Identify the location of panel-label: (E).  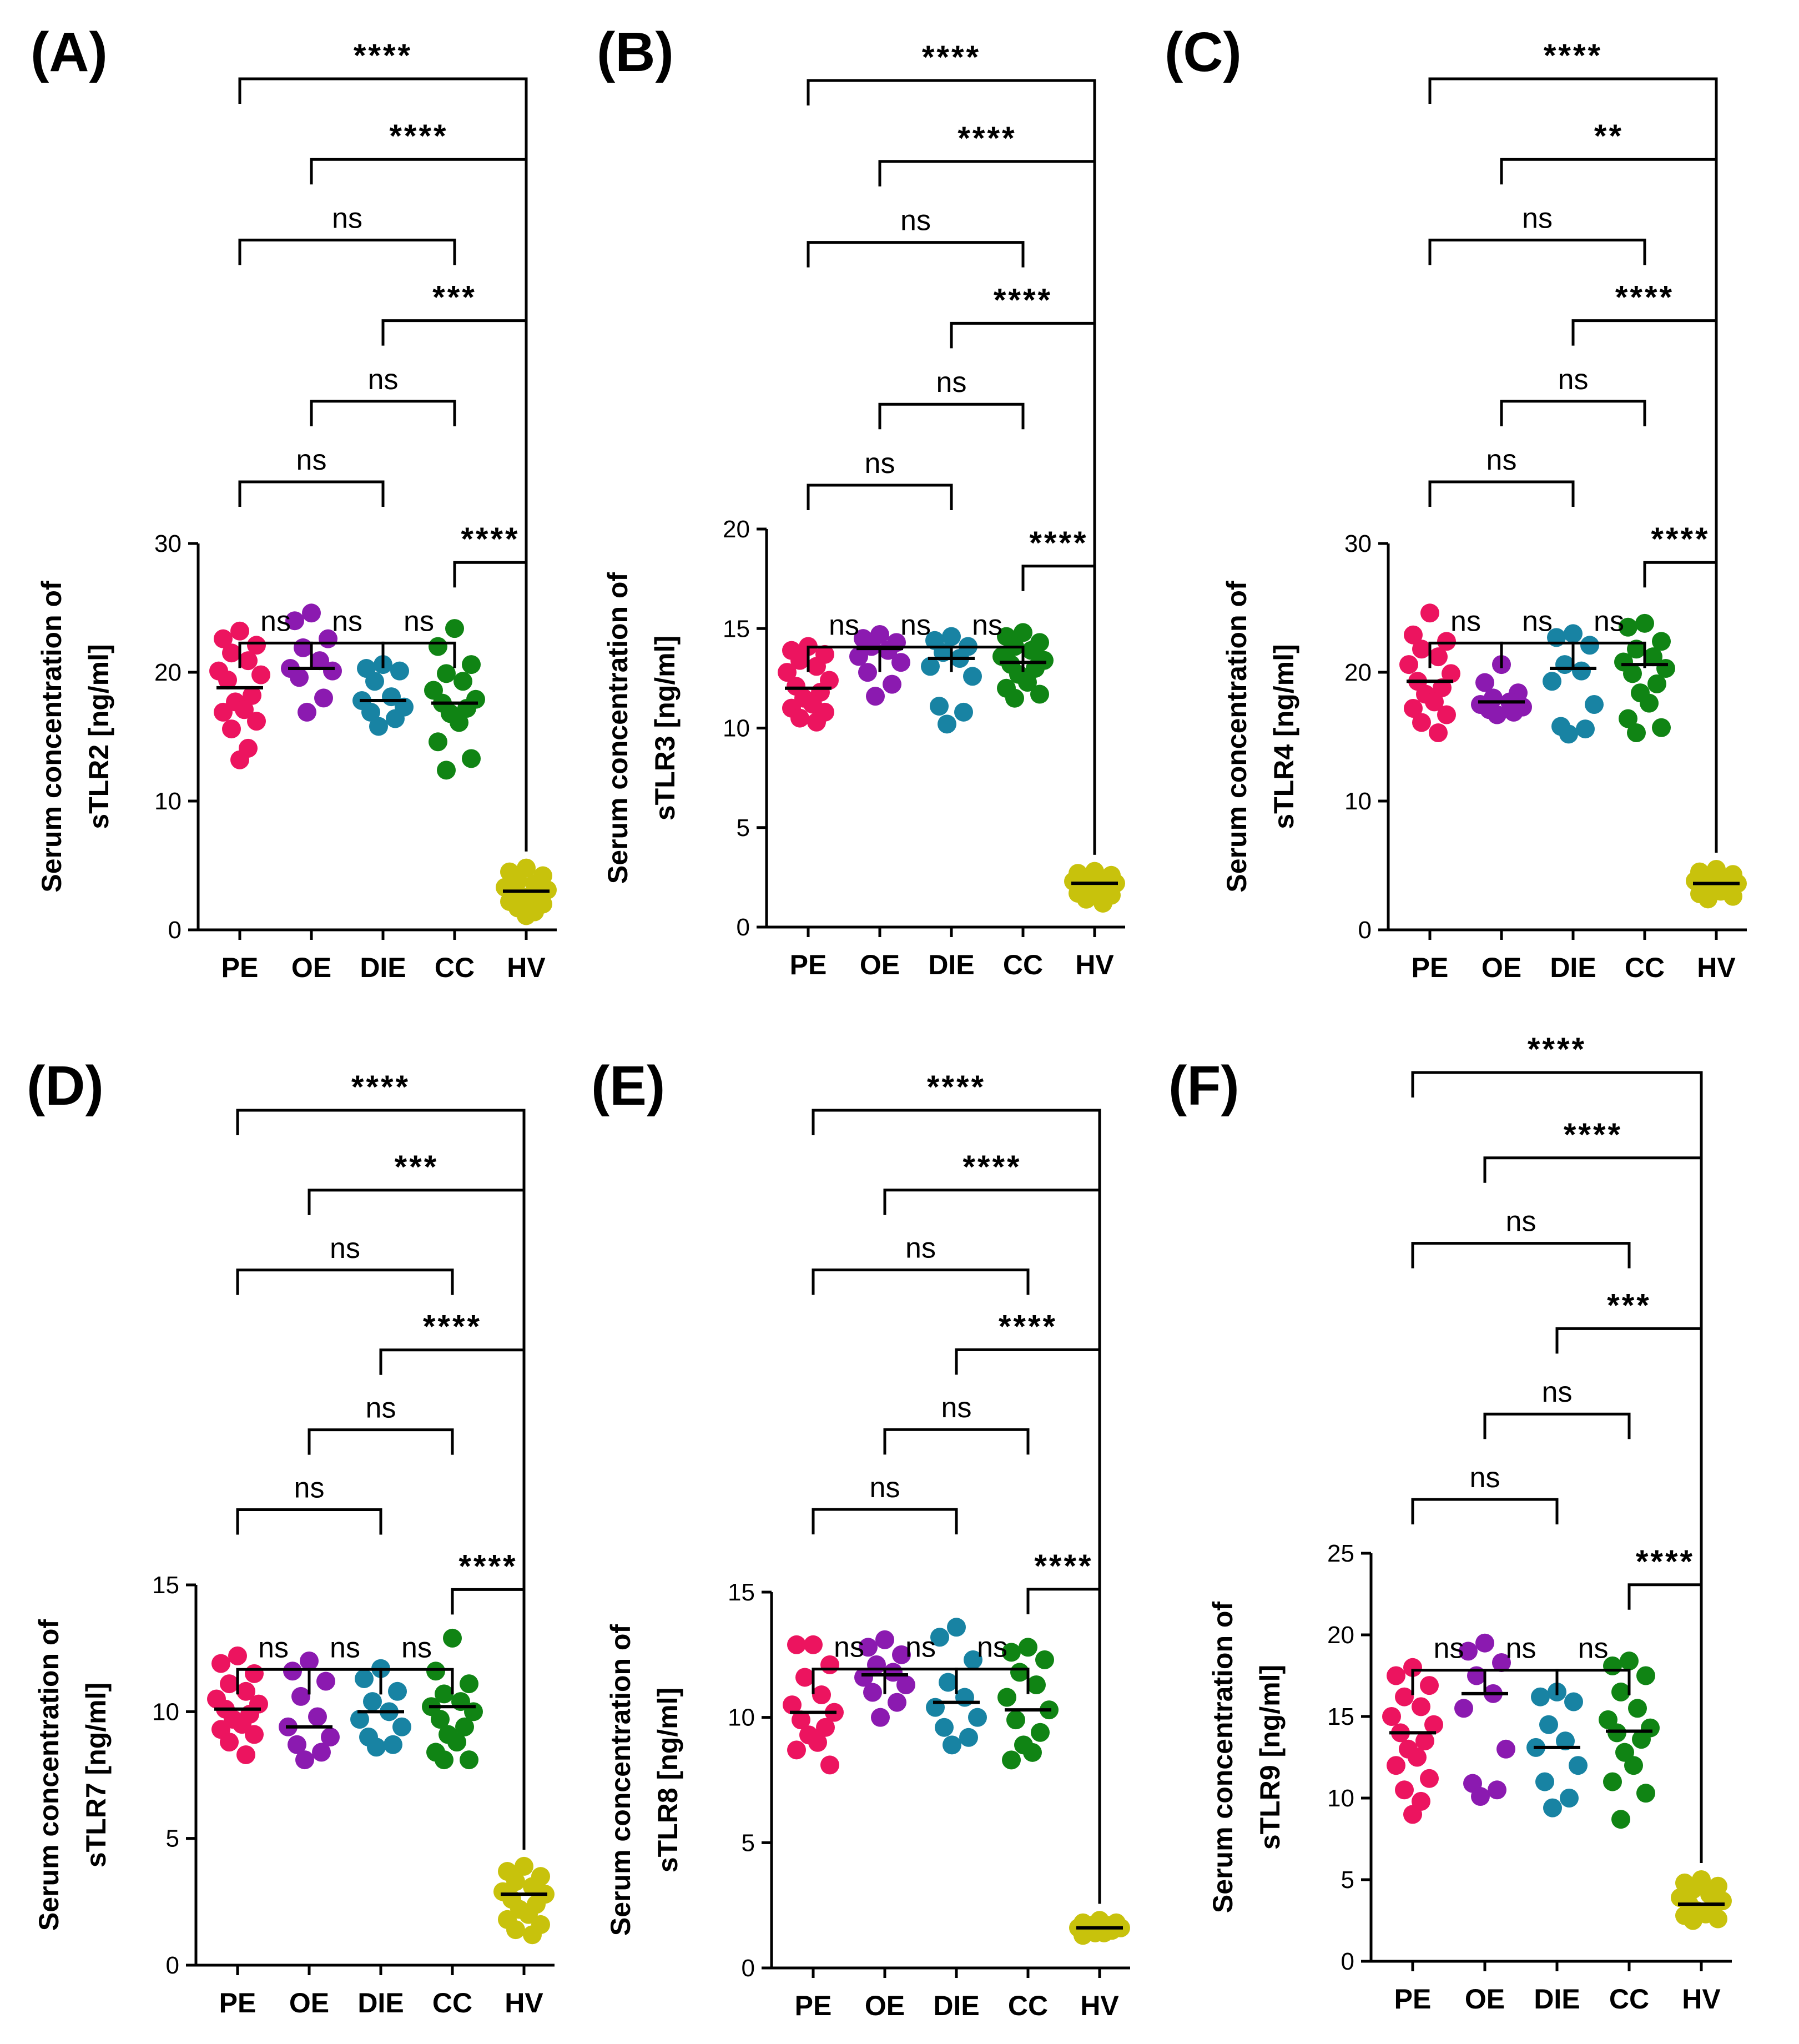
(628, 1086).